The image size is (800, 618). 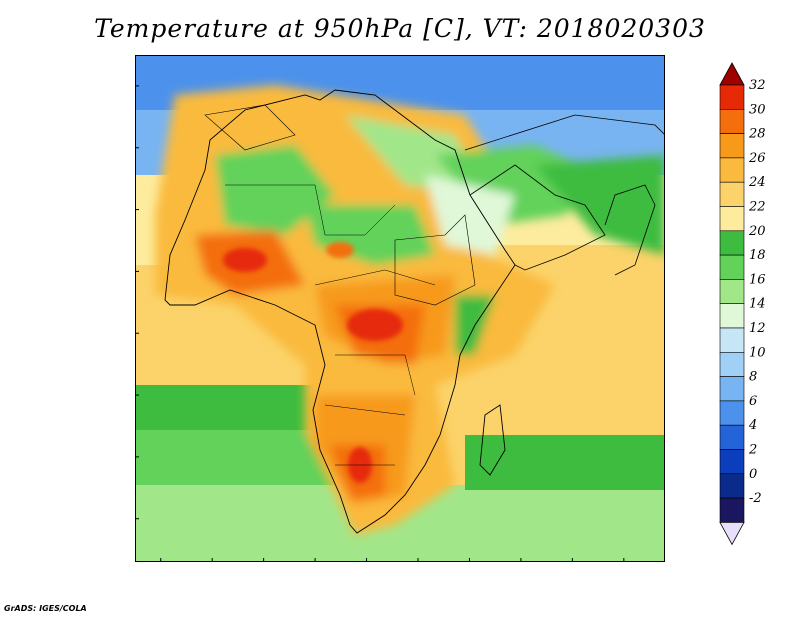 I want to click on colorbar-label: 4, so click(x=752, y=425).